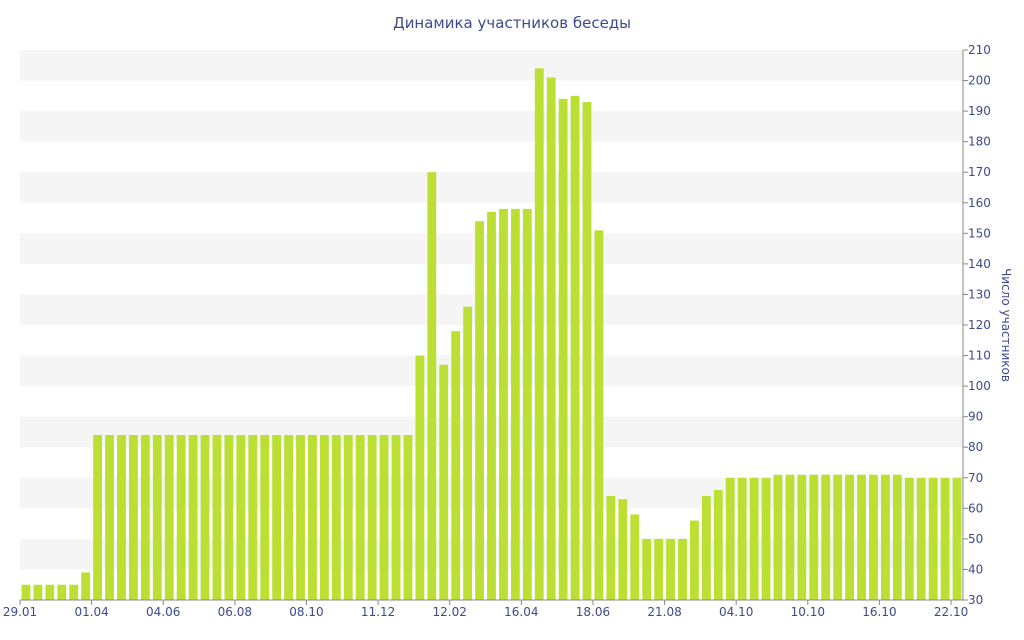 Image resolution: width=1024 pixels, height=640 pixels. What do you see at coordinates (879, 612) in the screenshot?
I see `x-tick-label: 16.10` at bounding box center [879, 612].